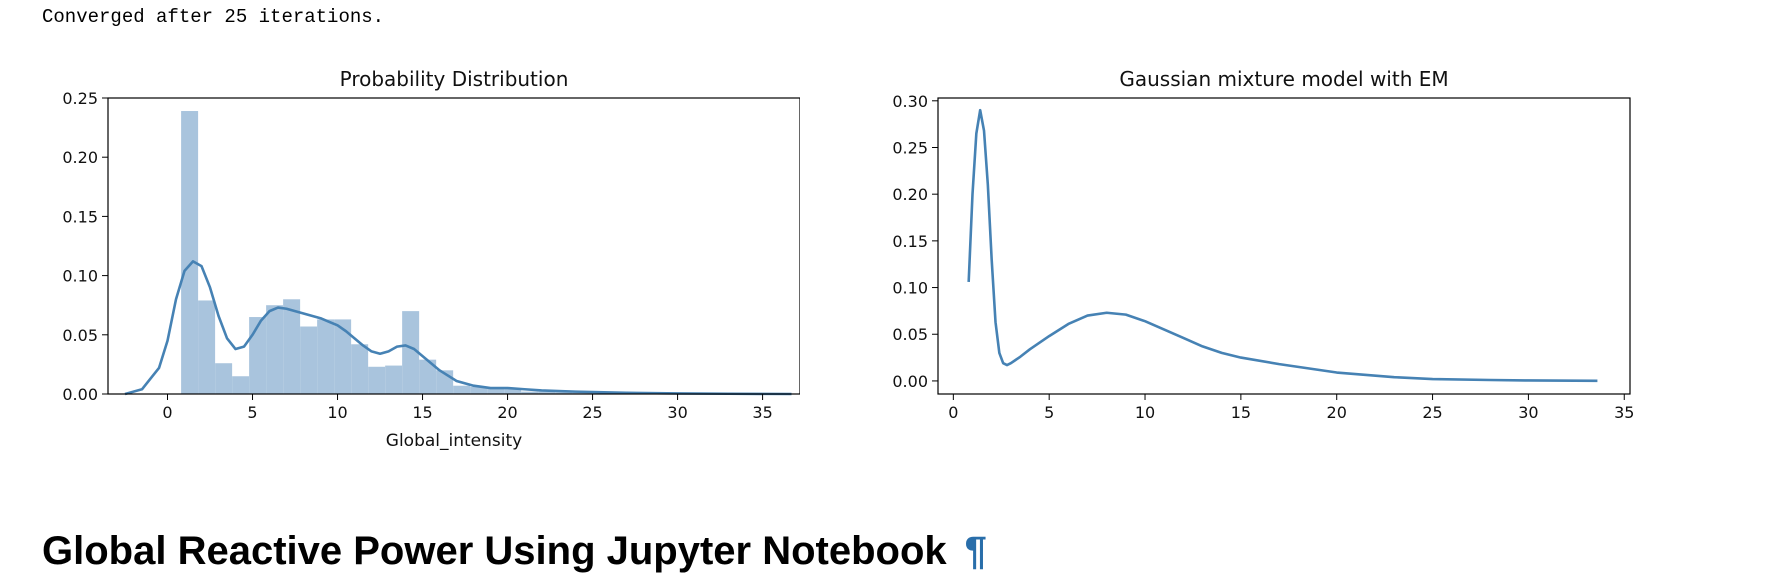  What do you see at coordinates (953, 412) in the screenshot?
I see `chart-2-x-tick-label: 0` at bounding box center [953, 412].